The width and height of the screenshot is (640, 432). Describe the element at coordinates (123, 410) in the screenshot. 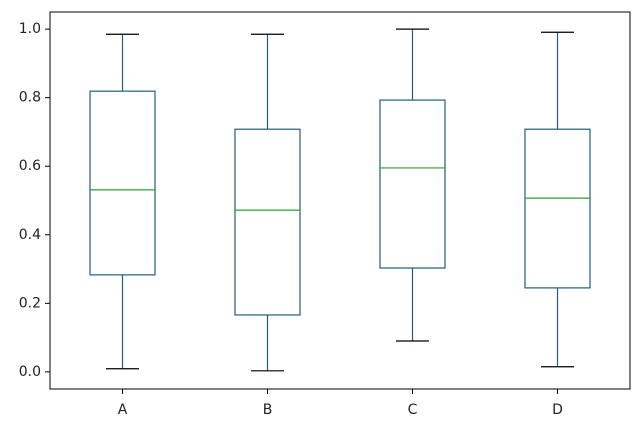

I see `x-tick-label: A` at that location.